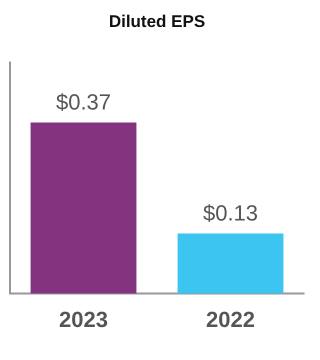 The width and height of the screenshot is (320, 360). I want to click on x-tick-label: 2023, so click(83, 319).